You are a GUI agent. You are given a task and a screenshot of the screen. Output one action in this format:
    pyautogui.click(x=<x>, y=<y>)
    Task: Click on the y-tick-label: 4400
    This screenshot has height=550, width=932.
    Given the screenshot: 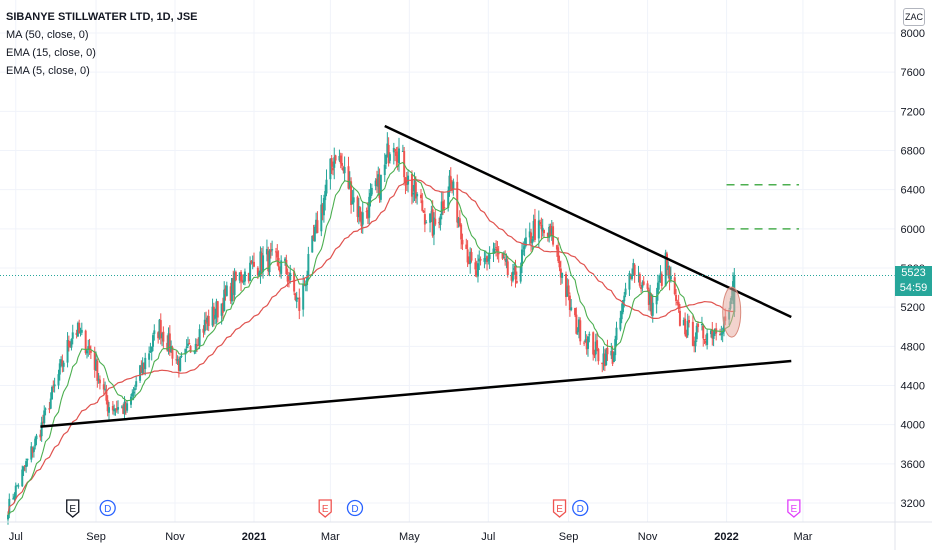 What is the action you would take?
    pyautogui.click(x=913, y=387)
    